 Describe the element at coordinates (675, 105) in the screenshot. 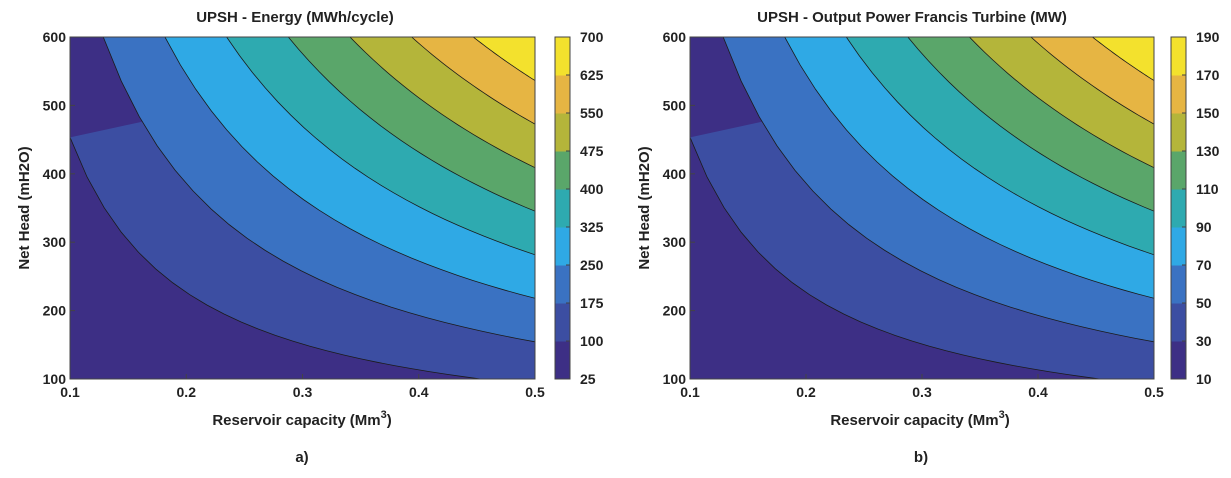

I see `panel-b-y-tick-label: 500` at that location.